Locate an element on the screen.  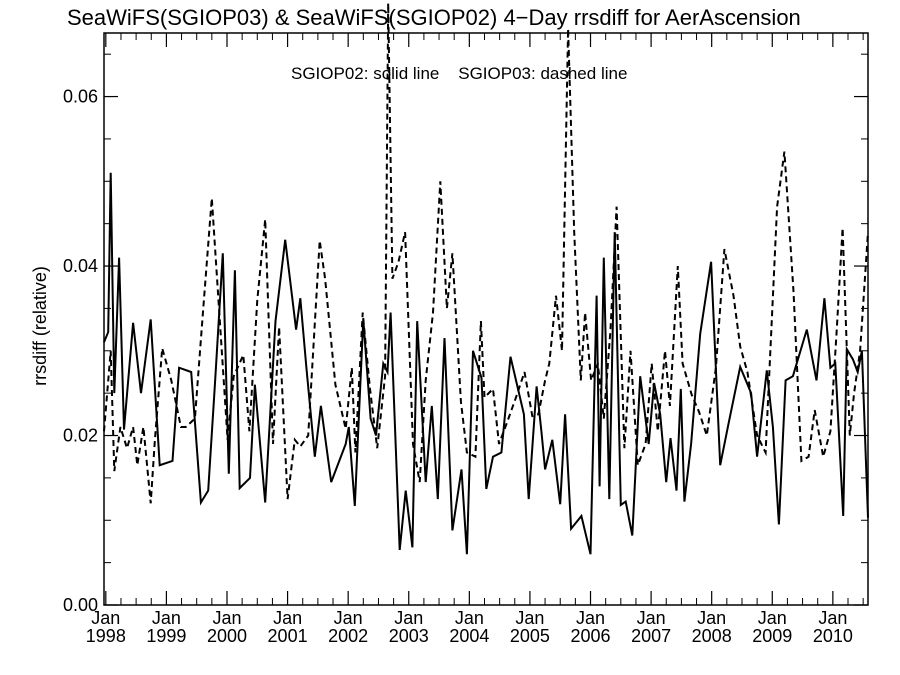
x-tick-label-year: 2005 is located at coordinates (530, 636).